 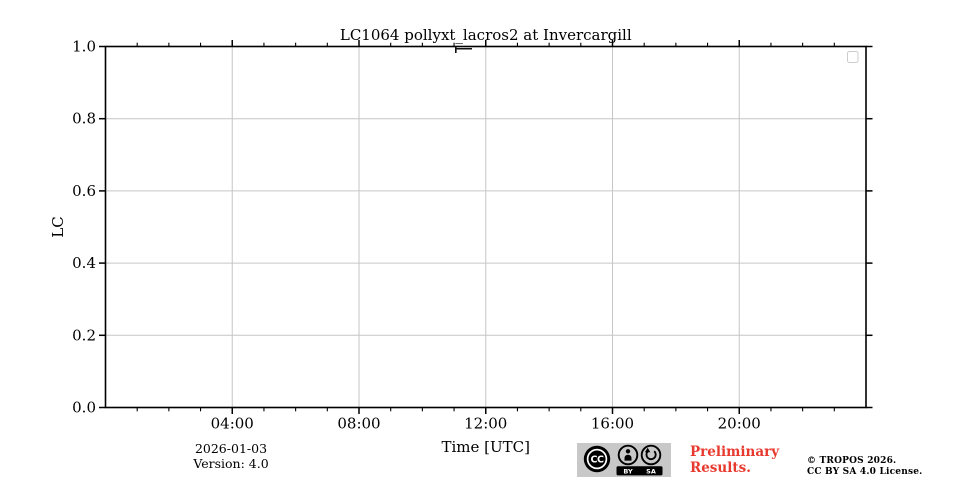 I want to click on plot-date: 2026-01-03, so click(x=231, y=448).